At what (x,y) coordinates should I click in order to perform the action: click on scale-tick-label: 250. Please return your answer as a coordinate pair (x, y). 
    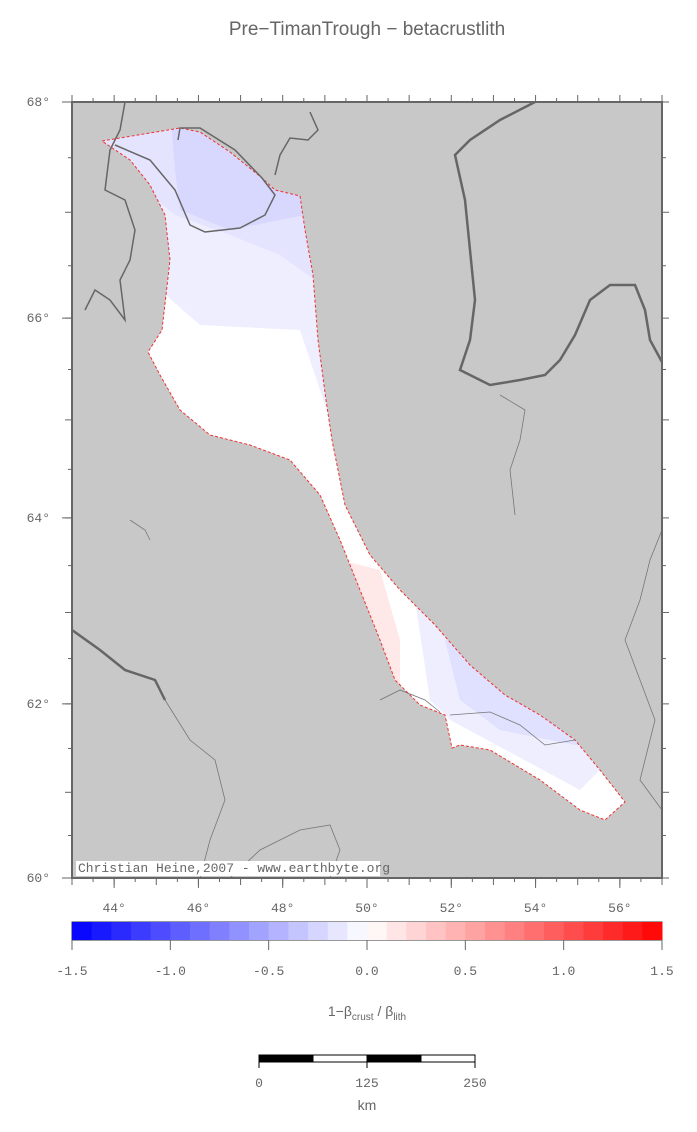
    Looking at the image, I should click on (474, 1083).